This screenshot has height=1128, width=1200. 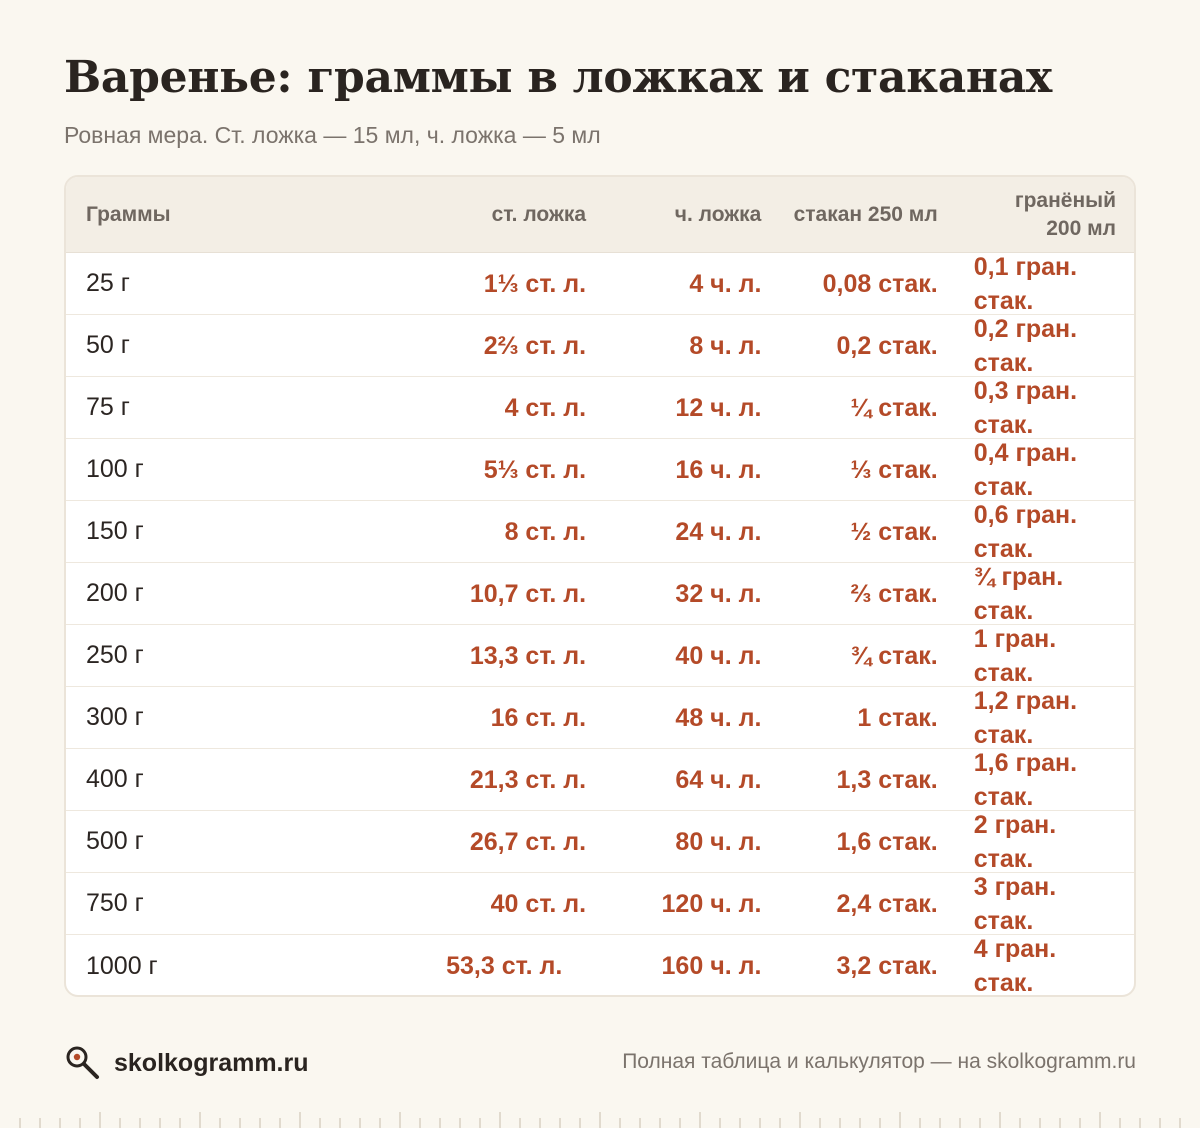 I want to click on cell-teaspoon-container: 80 ч. л., so click(x=673, y=842).